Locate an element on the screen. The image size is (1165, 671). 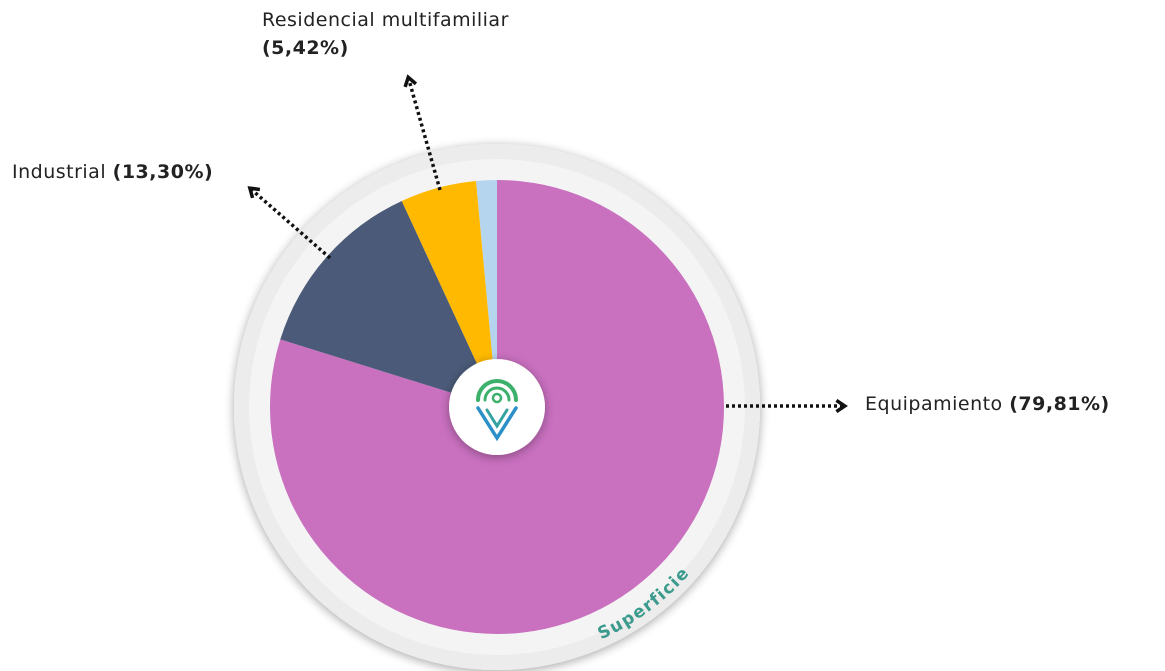
value-label: (13,30%) is located at coordinates (163, 172).